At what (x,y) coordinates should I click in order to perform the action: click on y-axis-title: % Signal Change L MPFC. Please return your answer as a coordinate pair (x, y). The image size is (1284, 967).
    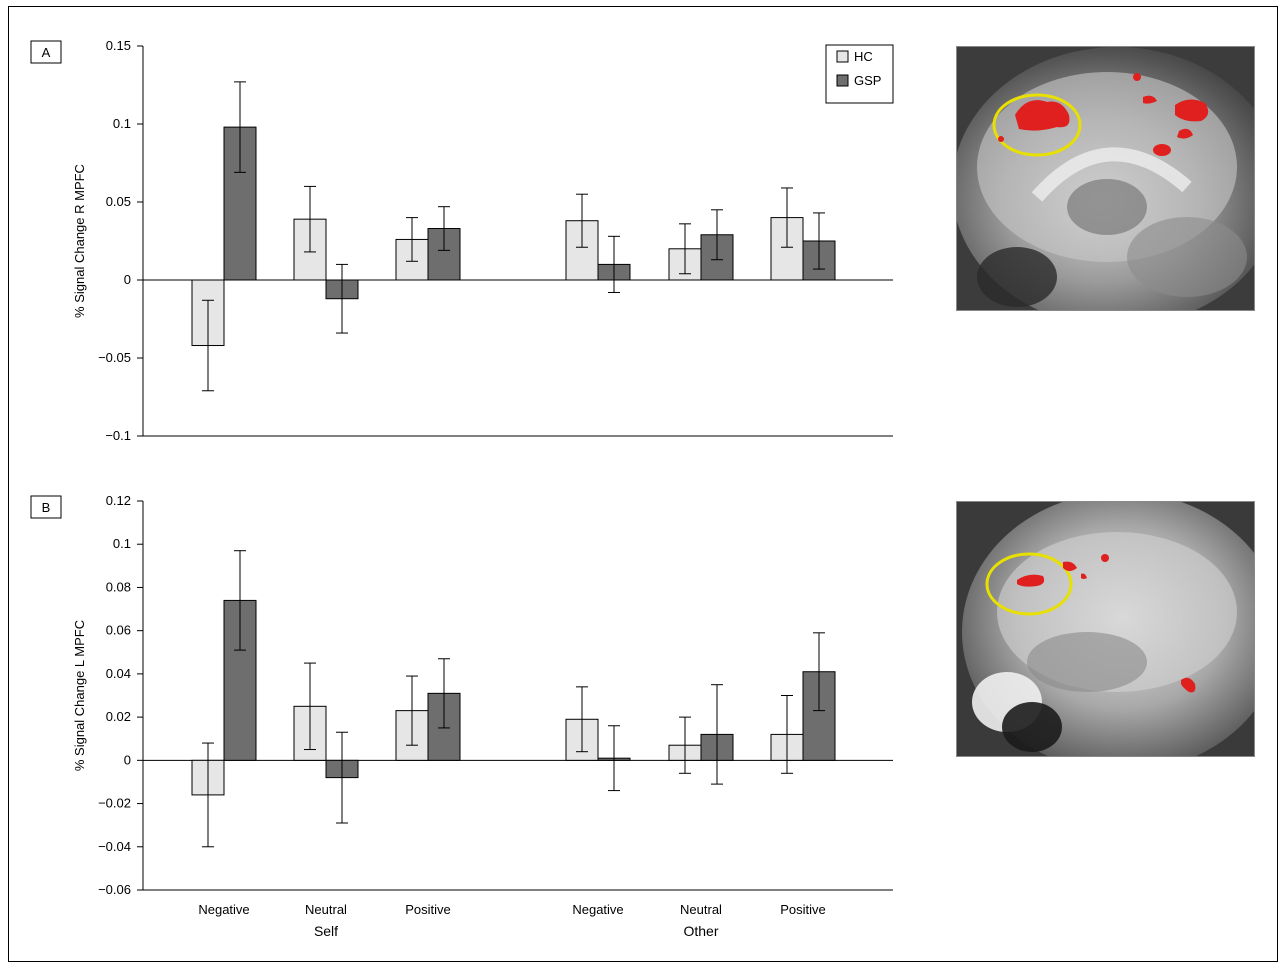
    Looking at the image, I should click on (79, 695).